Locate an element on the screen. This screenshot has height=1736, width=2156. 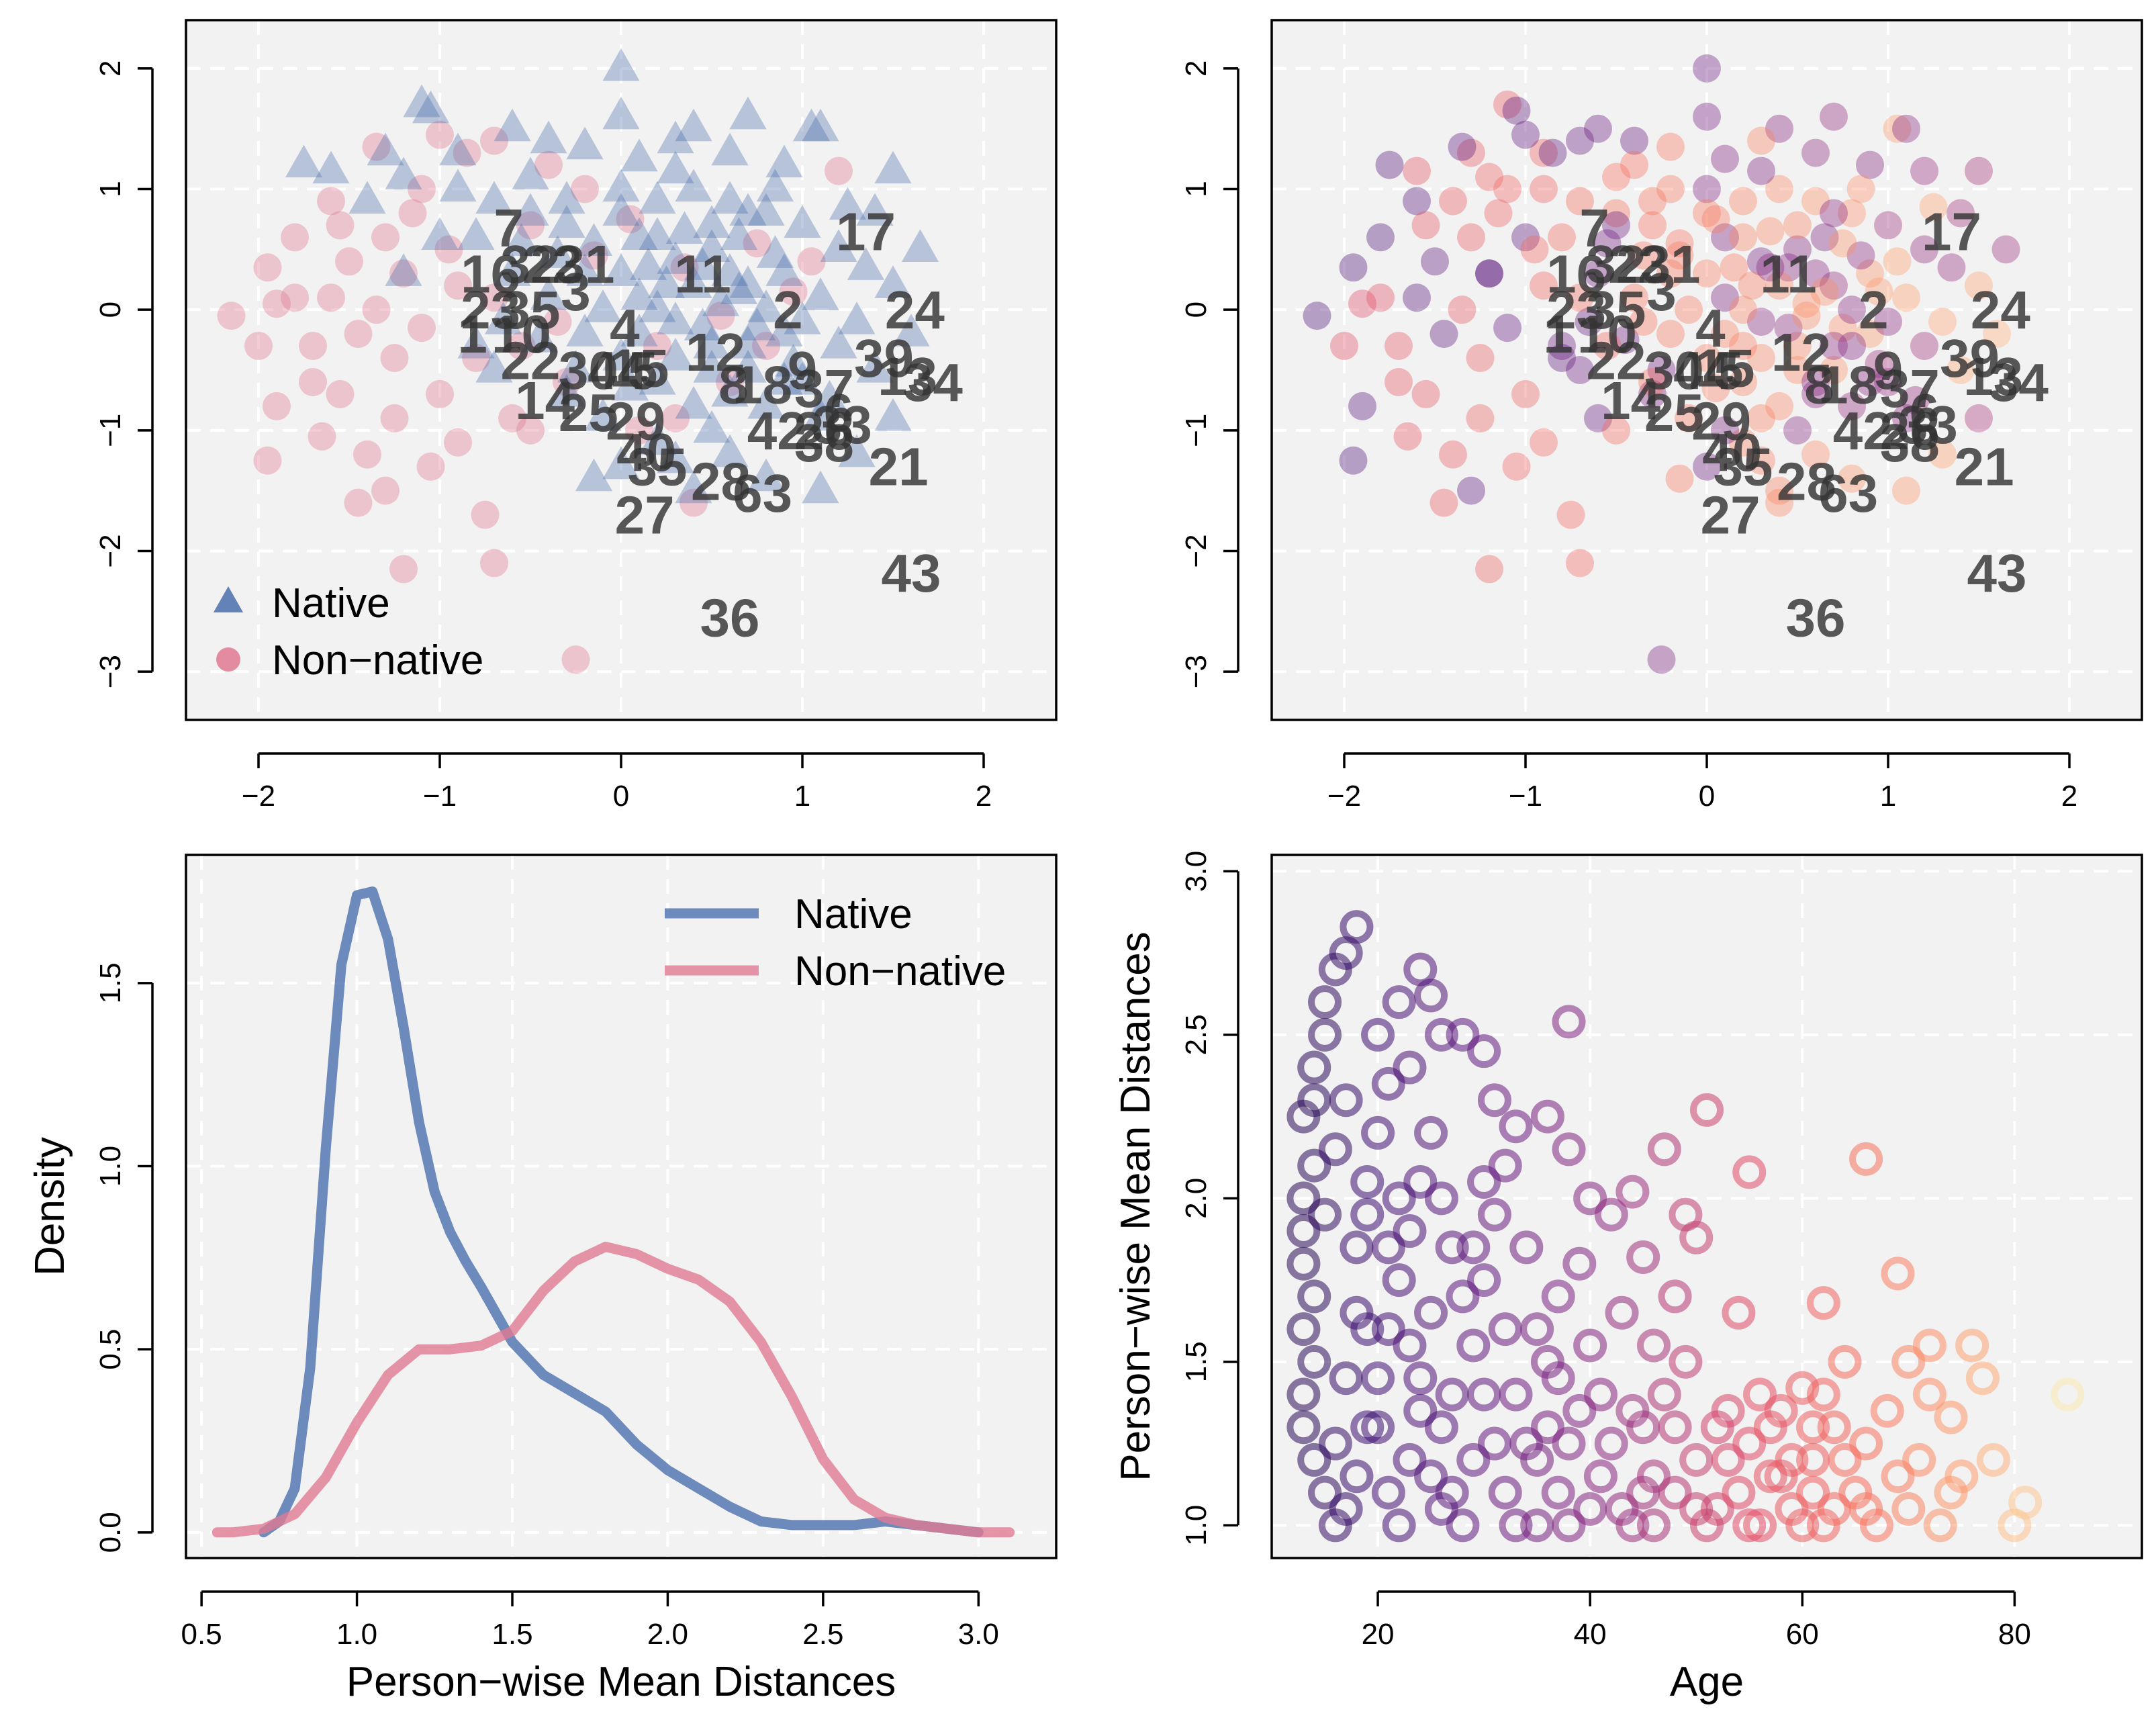
item-label: 6 is located at coordinates (1925, 413).